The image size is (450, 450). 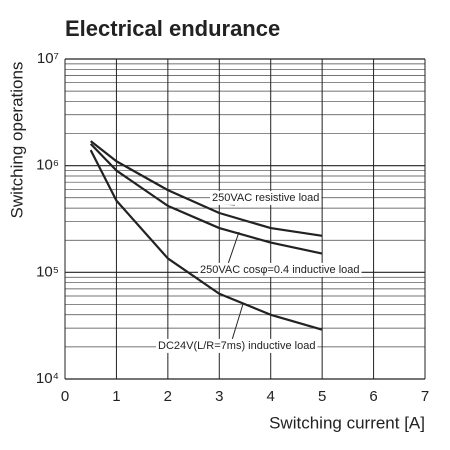 I want to click on y-axis-label: Switching operations, so click(x=16, y=140).